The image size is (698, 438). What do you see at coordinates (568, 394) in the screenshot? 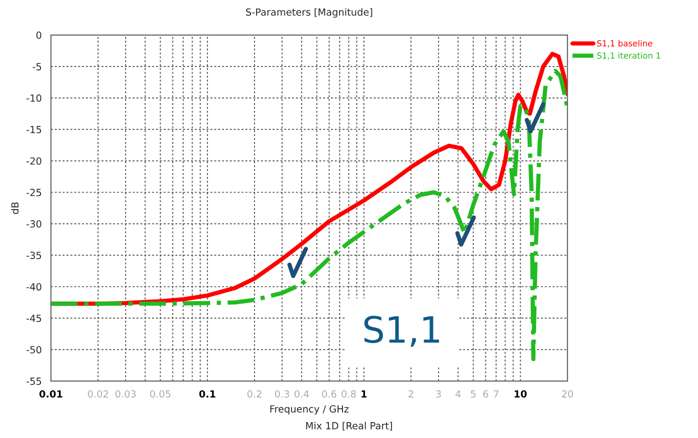
I see `x-tick-label: 20` at bounding box center [568, 394].